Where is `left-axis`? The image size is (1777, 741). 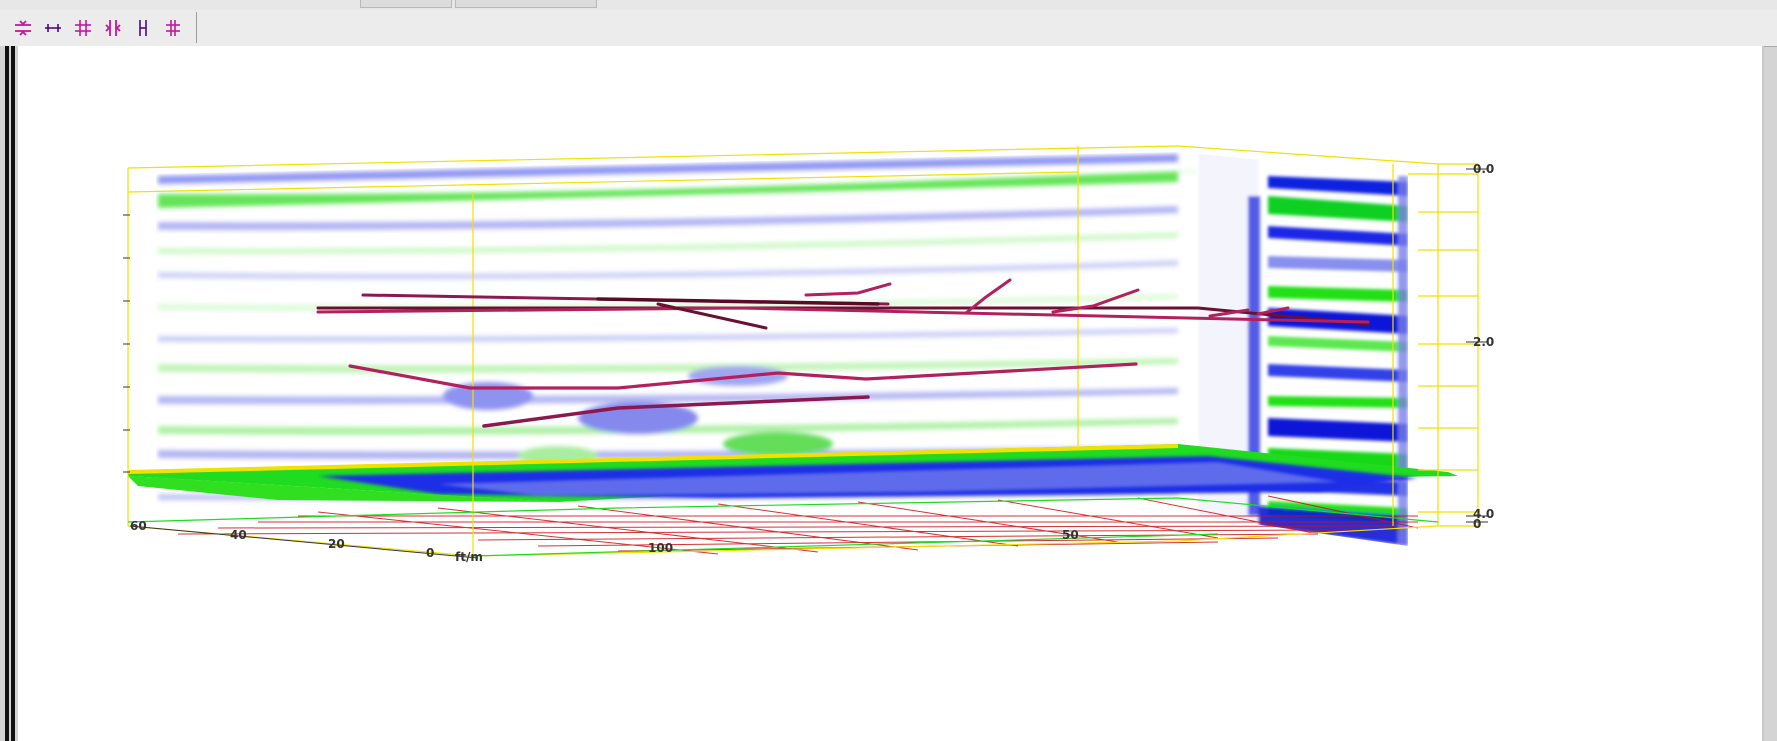 left-axis is located at coordinates (301, 386).